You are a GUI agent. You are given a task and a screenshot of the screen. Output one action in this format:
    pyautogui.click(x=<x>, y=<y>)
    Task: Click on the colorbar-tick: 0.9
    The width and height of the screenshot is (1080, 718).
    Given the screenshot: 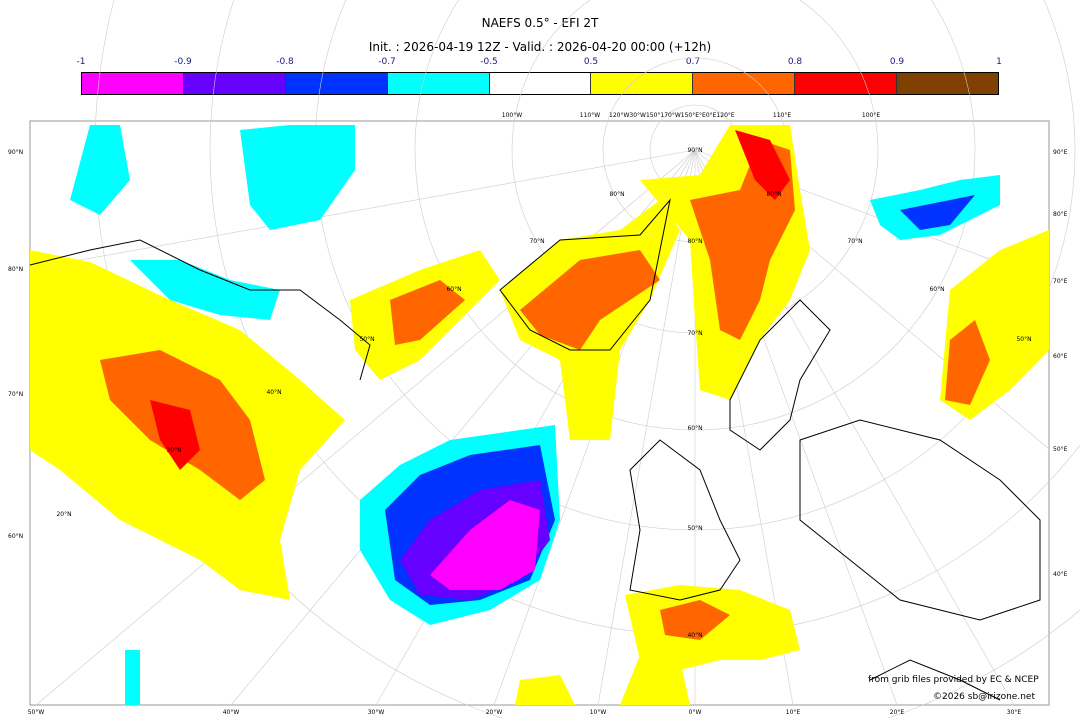 What is the action you would take?
    pyautogui.click(x=897, y=62)
    